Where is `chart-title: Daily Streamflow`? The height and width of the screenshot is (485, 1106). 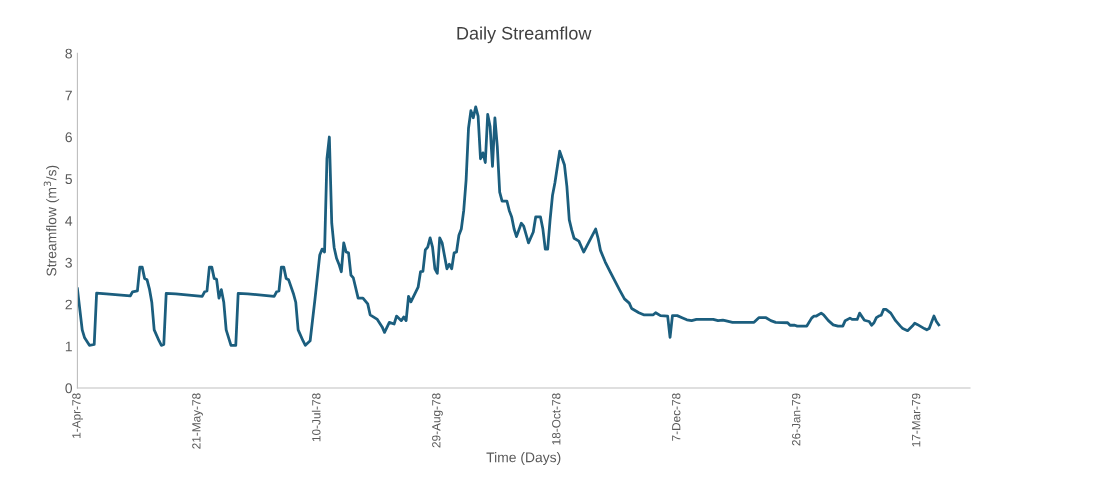
chart-title: Daily Streamflow is located at coordinates (524, 35).